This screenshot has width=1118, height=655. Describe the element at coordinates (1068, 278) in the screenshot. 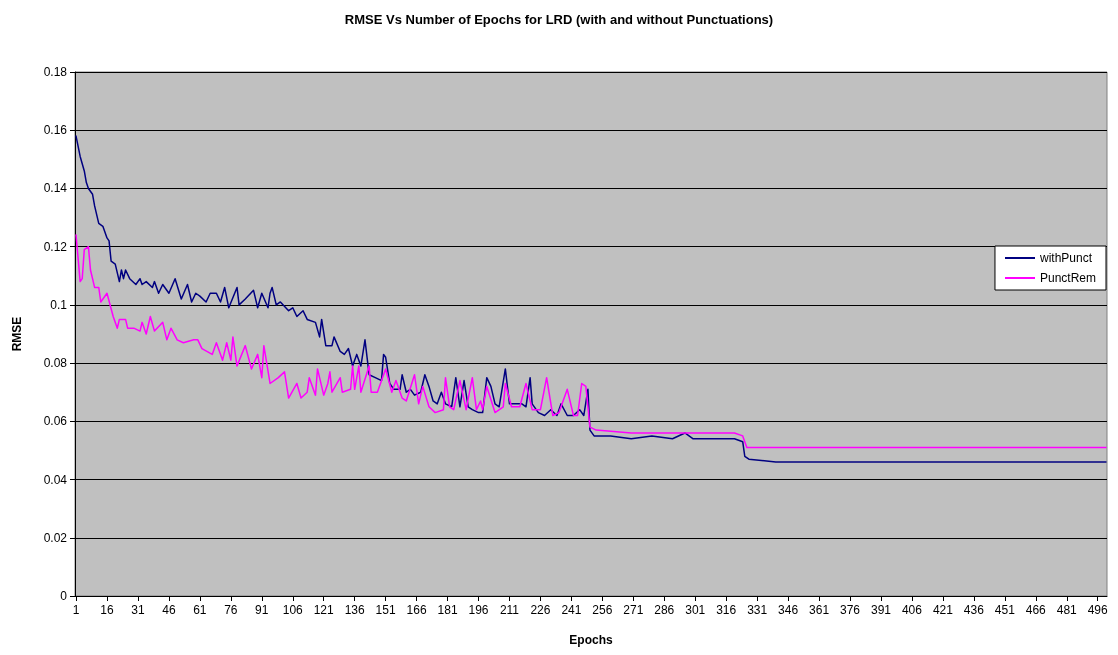

I see `legend-label: PunctRem` at that location.